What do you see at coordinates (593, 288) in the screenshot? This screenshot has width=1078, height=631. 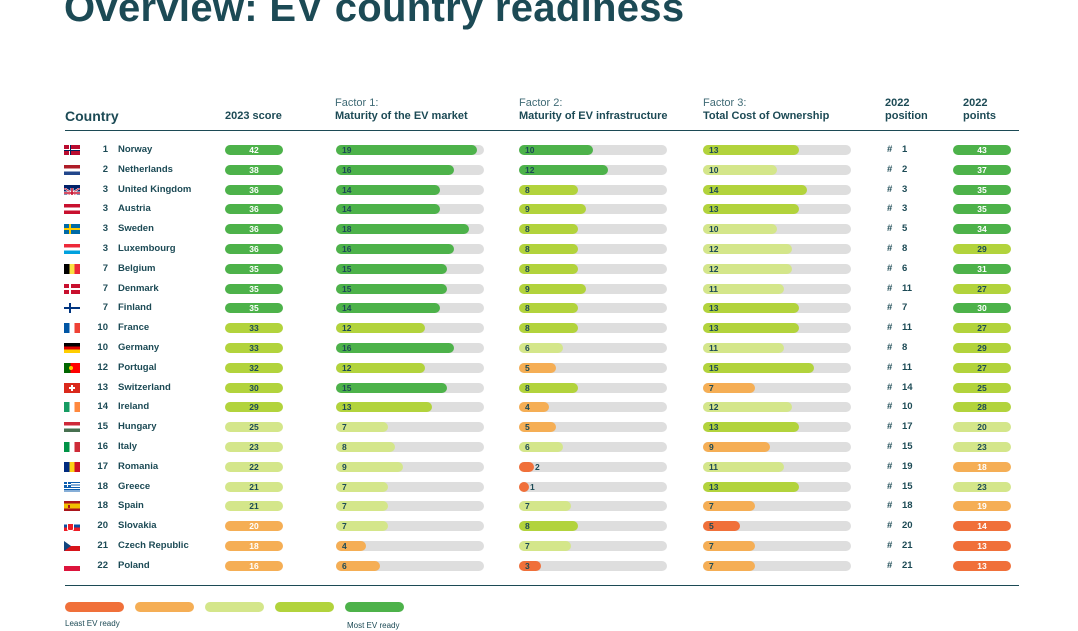 I see `factor2-bar-track: 9` at bounding box center [593, 288].